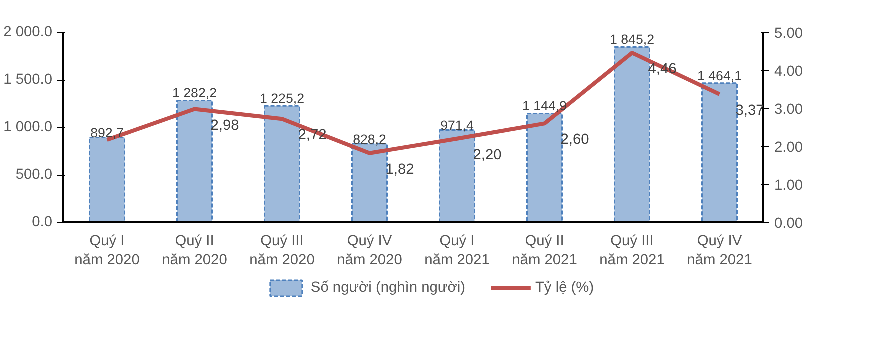 Image resolution: width=885 pixels, height=358 pixels. I want to click on data-label: 2,98, so click(225, 126).